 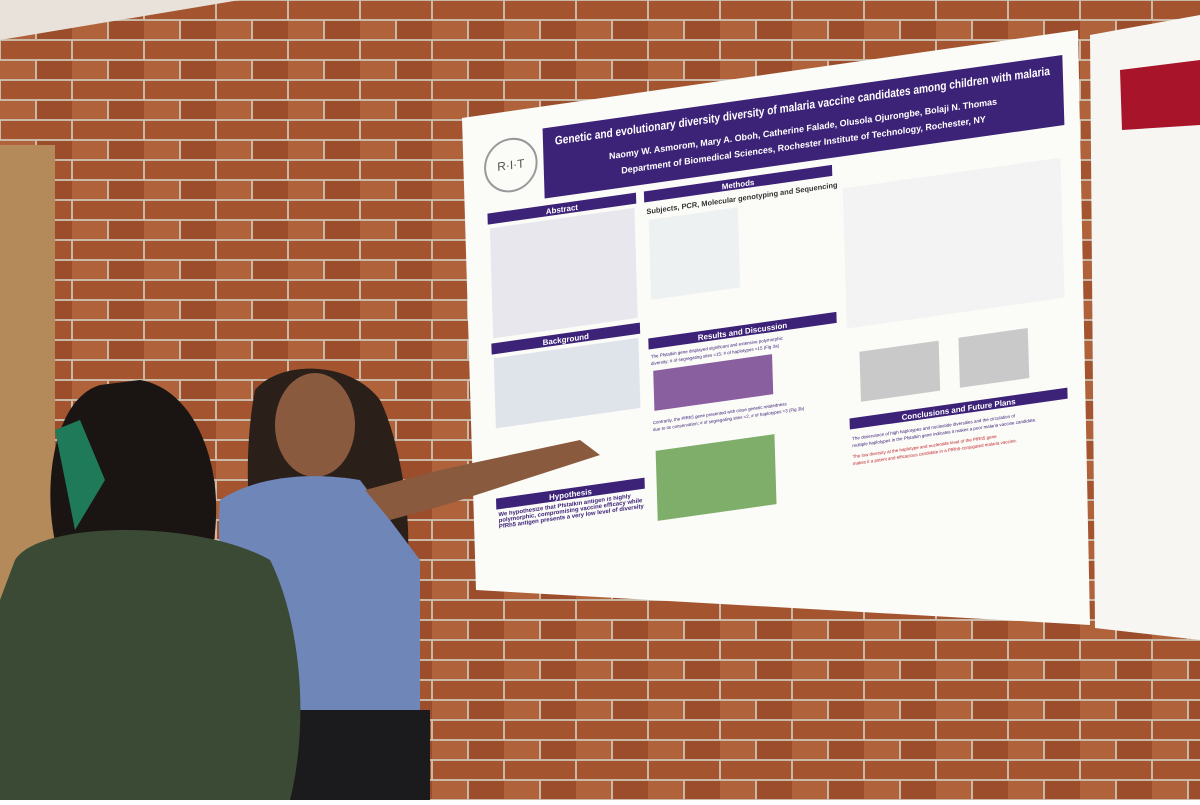 I want to click on title-band, so click(x=803, y=126).